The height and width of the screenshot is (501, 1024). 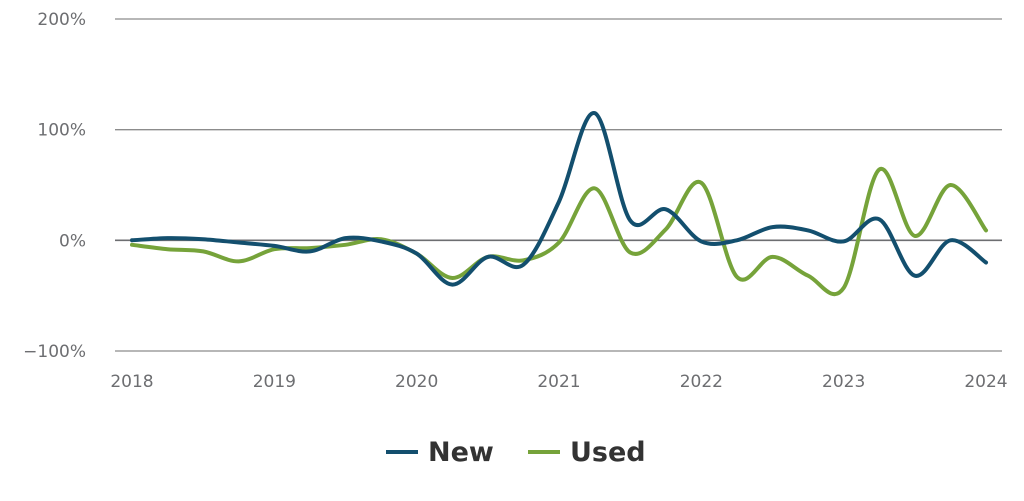 I want to click on x-axis-ticks: 2018 2019 2020 2021 2022 2023 2024, so click(x=558, y=382).